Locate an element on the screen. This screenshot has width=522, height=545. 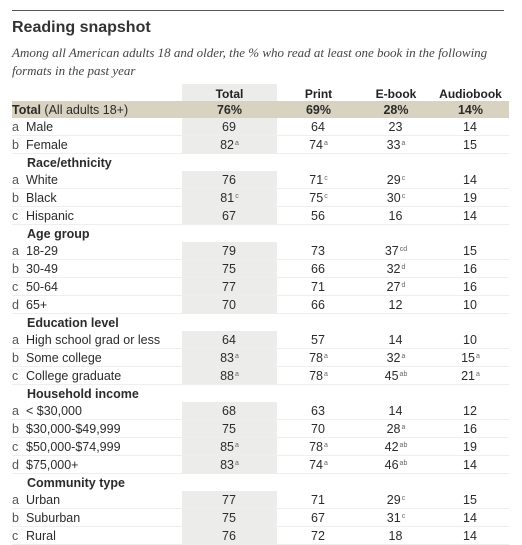
cell-value: 46 is located at coordinates (391, 464).